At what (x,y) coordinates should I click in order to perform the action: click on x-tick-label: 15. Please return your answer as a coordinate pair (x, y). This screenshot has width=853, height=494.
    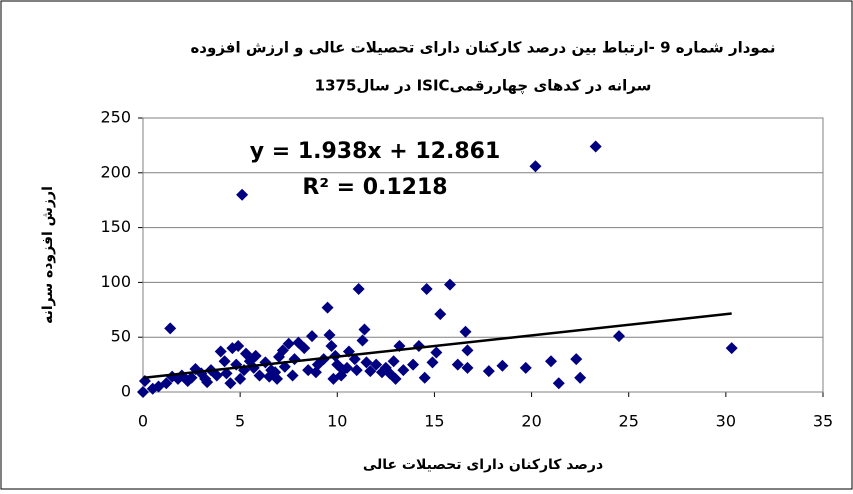
    Looking at the image, I should click on (434, 421).